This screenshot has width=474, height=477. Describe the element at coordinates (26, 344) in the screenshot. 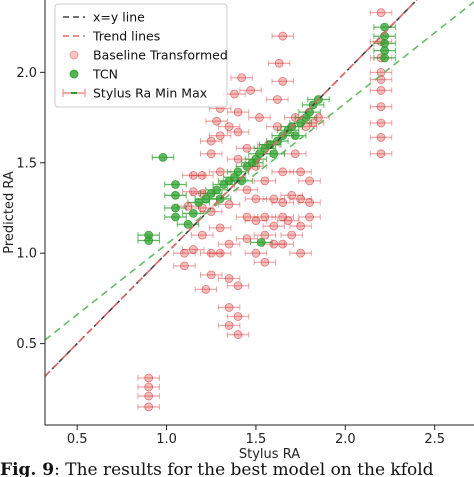

I see `y-tick-label-0: 0.5` at that location.